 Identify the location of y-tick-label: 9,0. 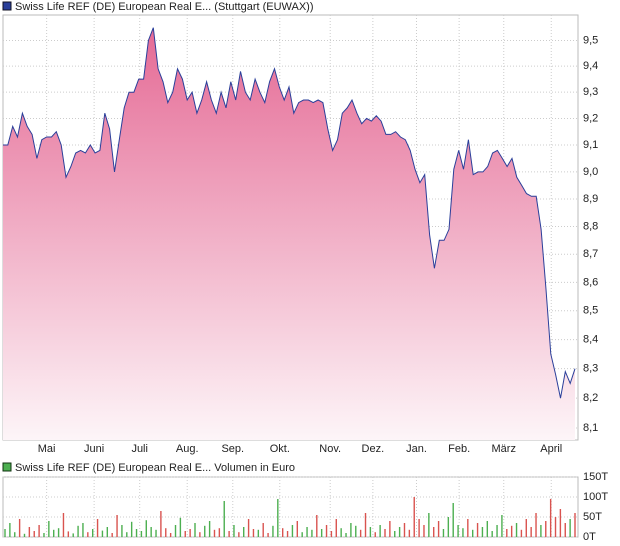
(590, 172).